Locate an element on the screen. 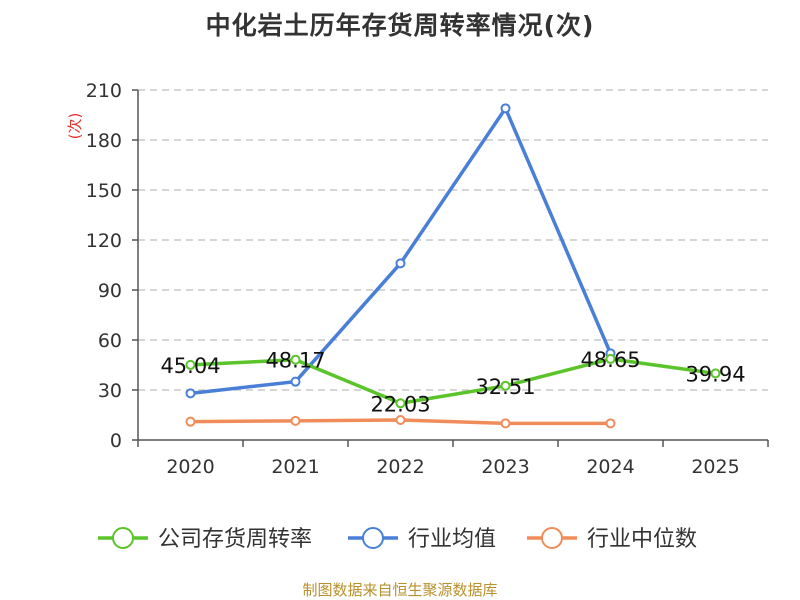 This screenshot has width=800, height=600. data-labels: 45.04 48.17 22.03 32.51 48.65 39.94 is located at coordinates (452, 382).